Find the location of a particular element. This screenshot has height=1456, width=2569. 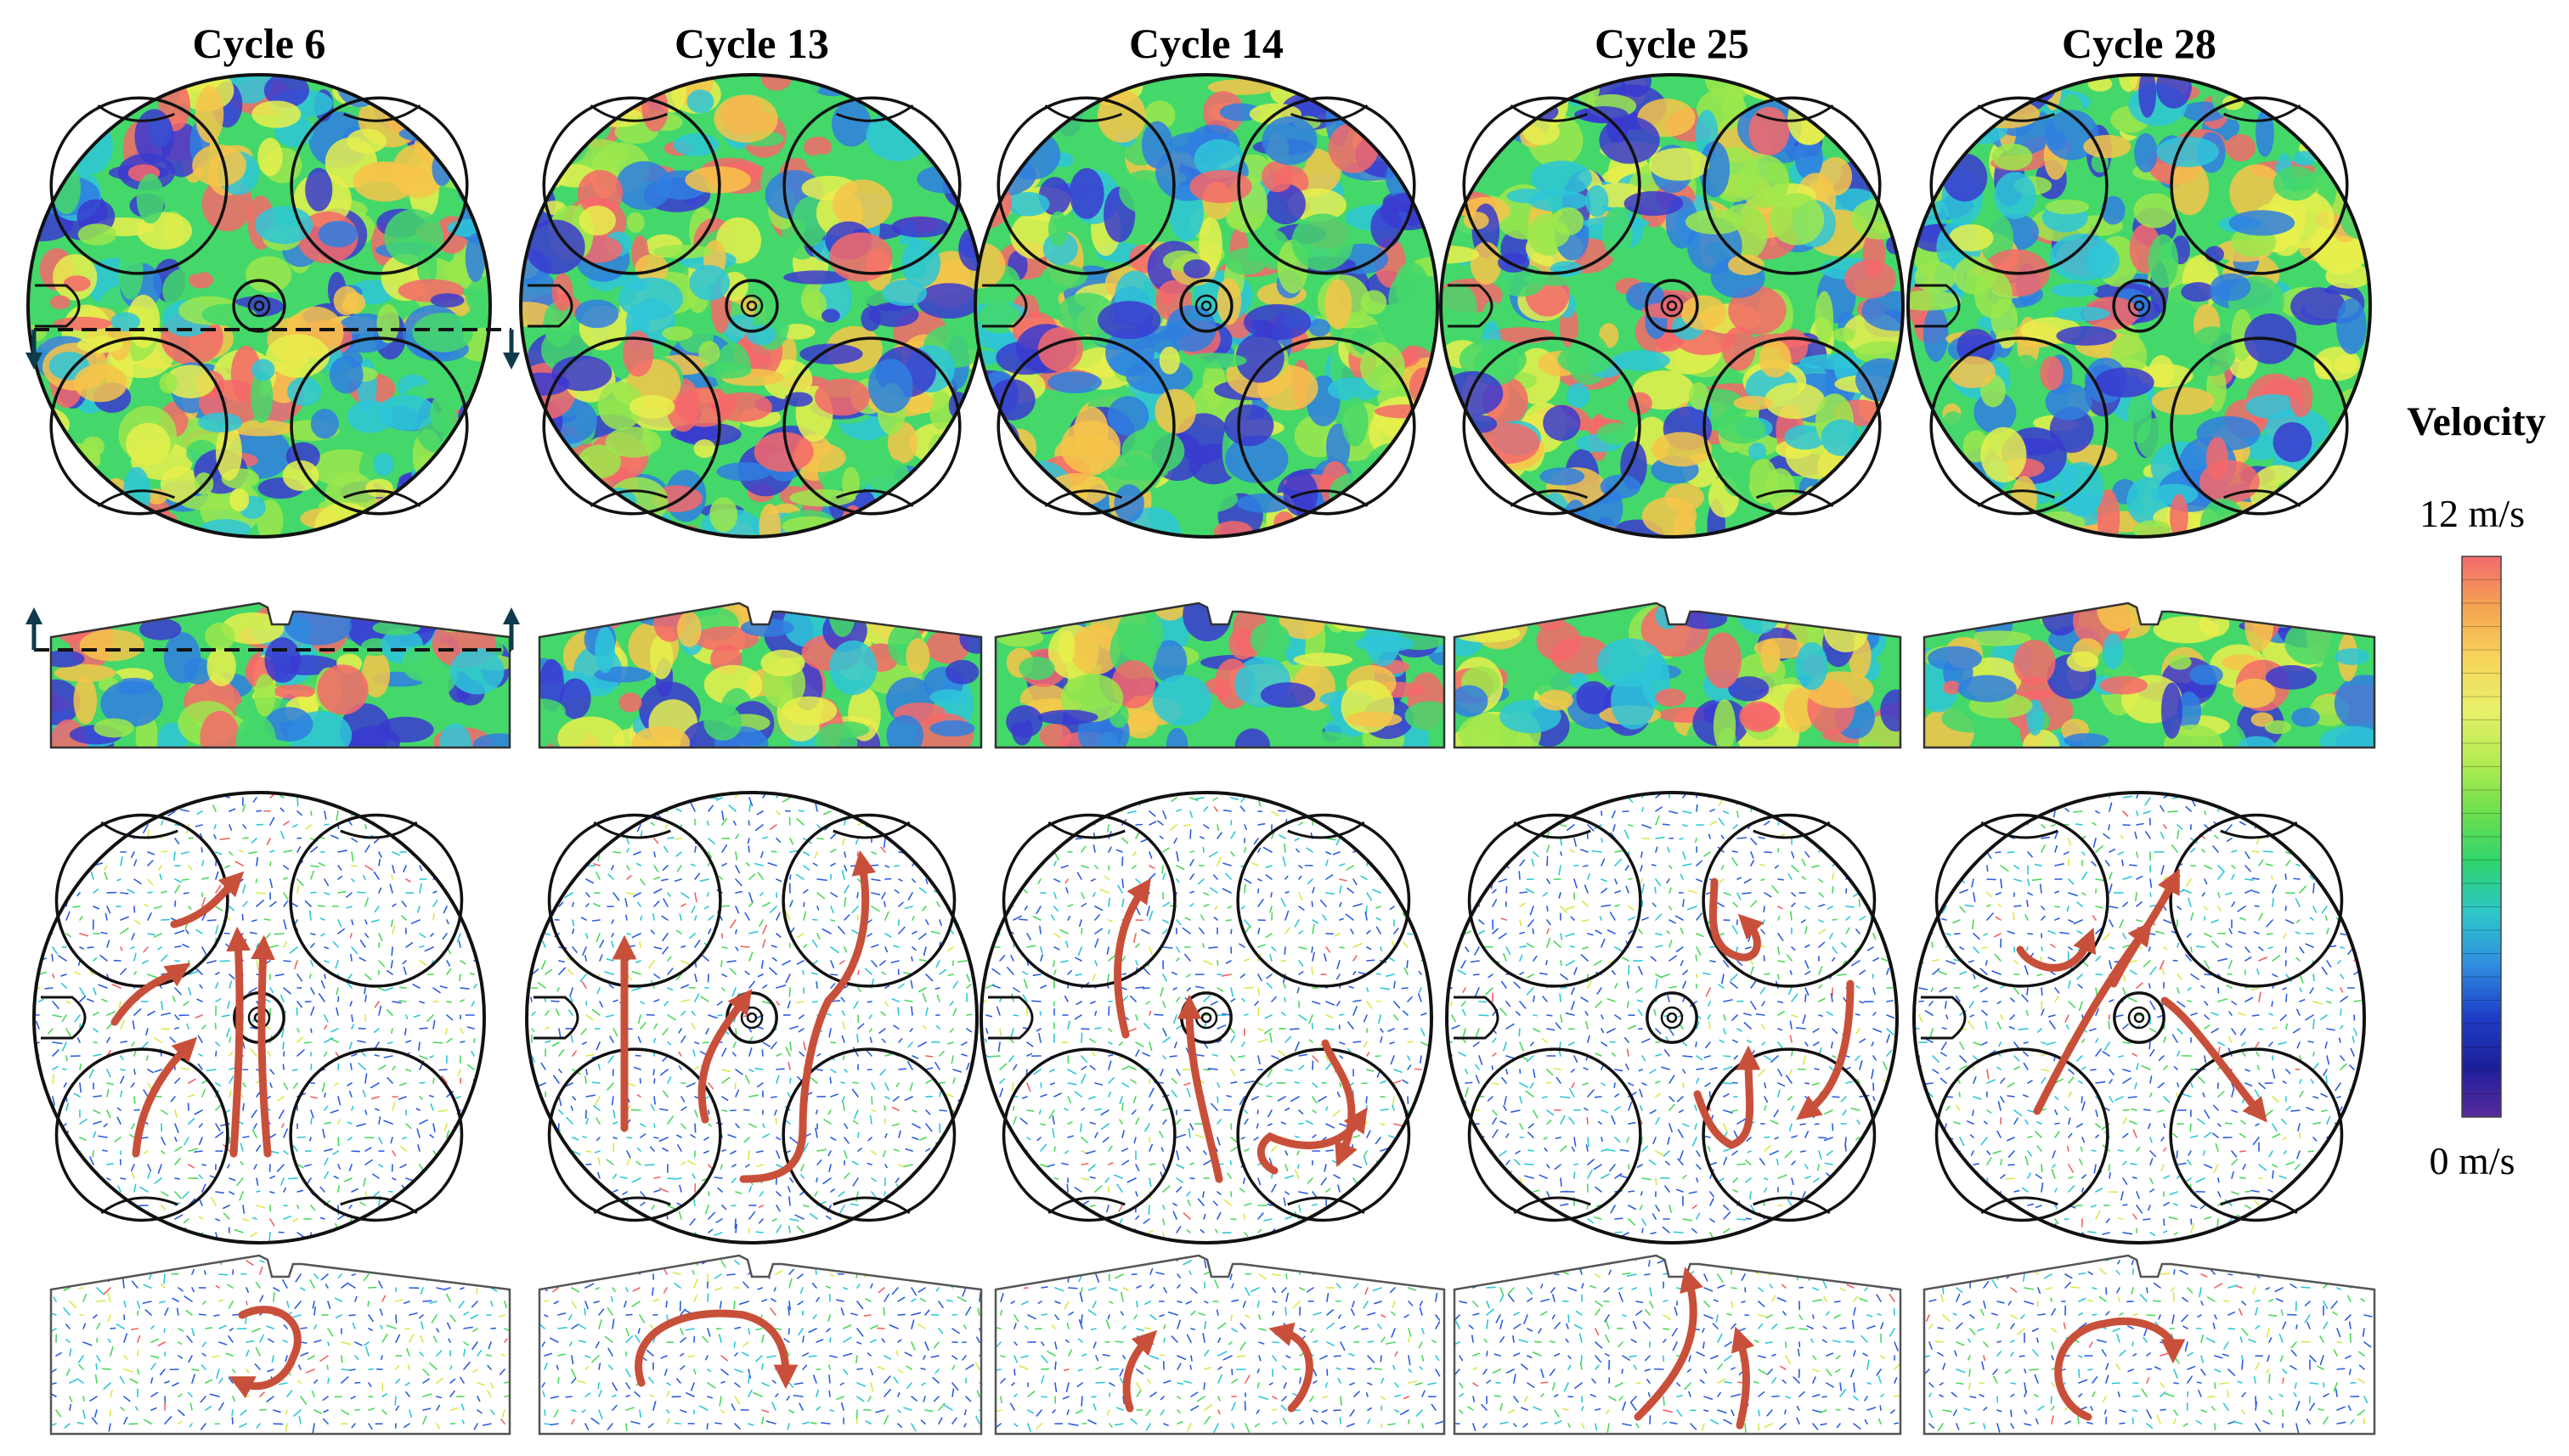

column-title: Cycle 14 is located at coordinates (1206, 43).